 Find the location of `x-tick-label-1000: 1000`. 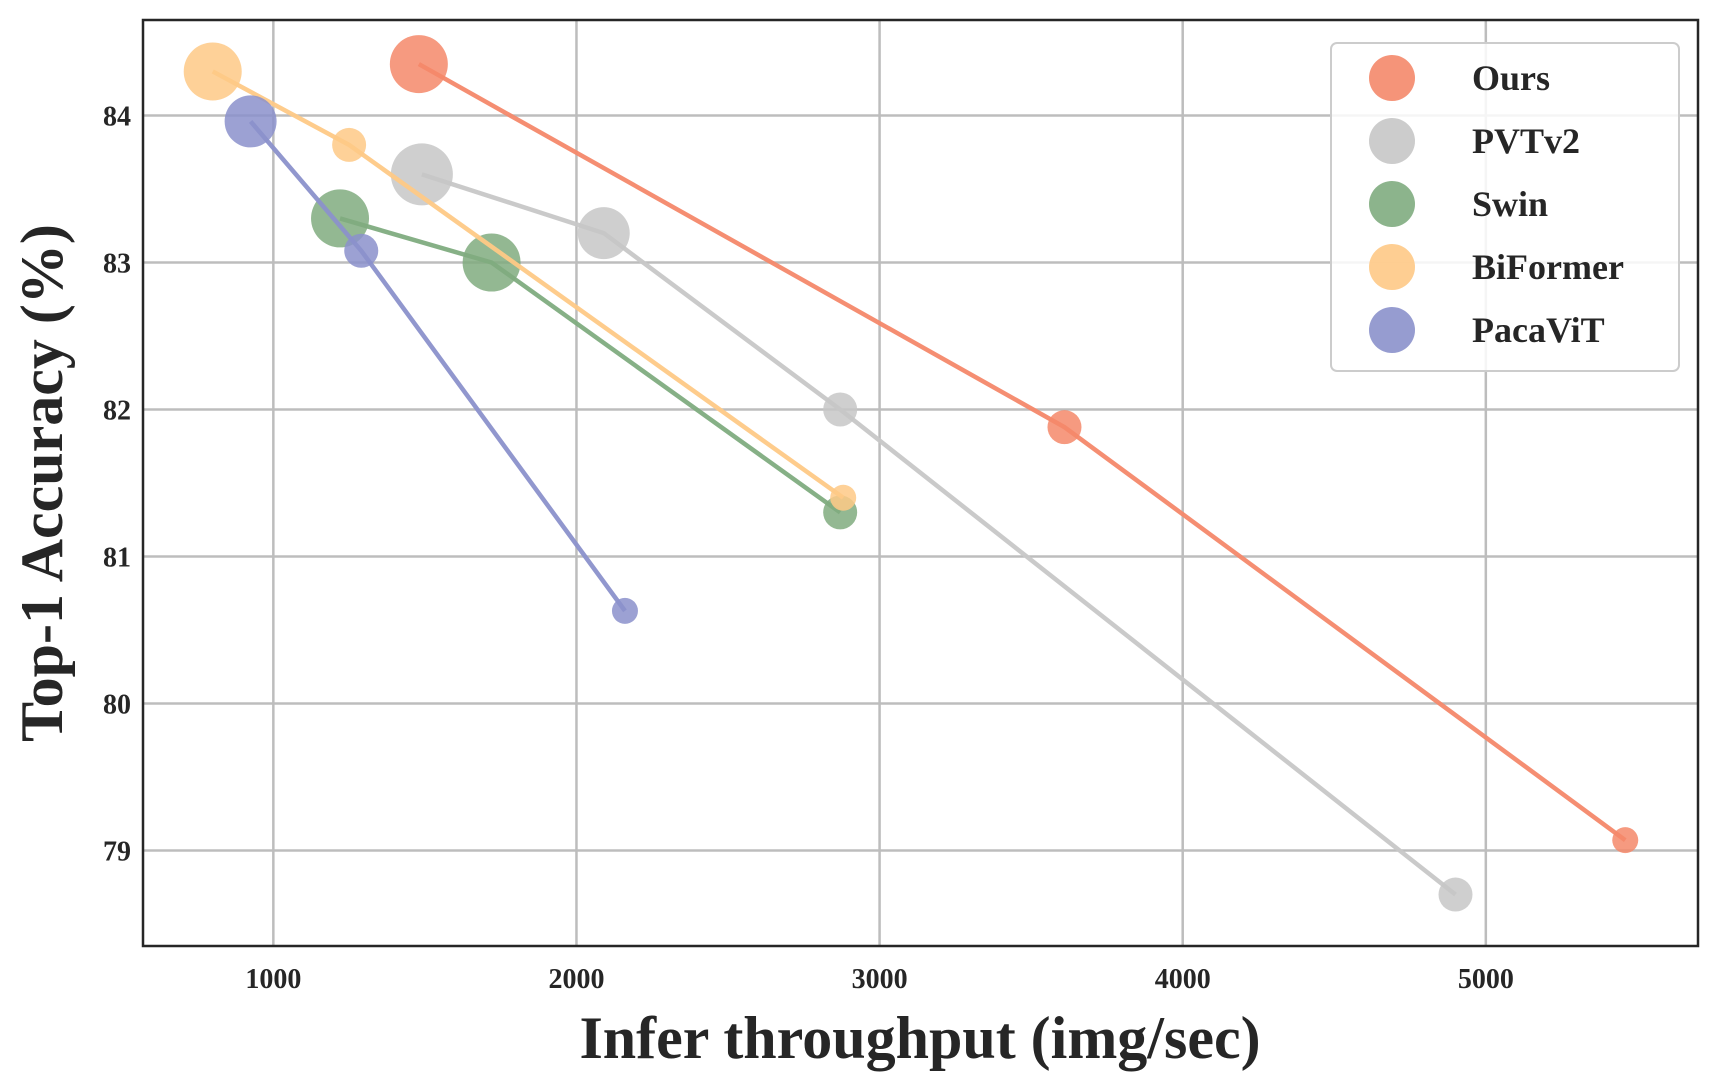

x-tick-label-1000: 1000 is located at coordinates (273, 979).